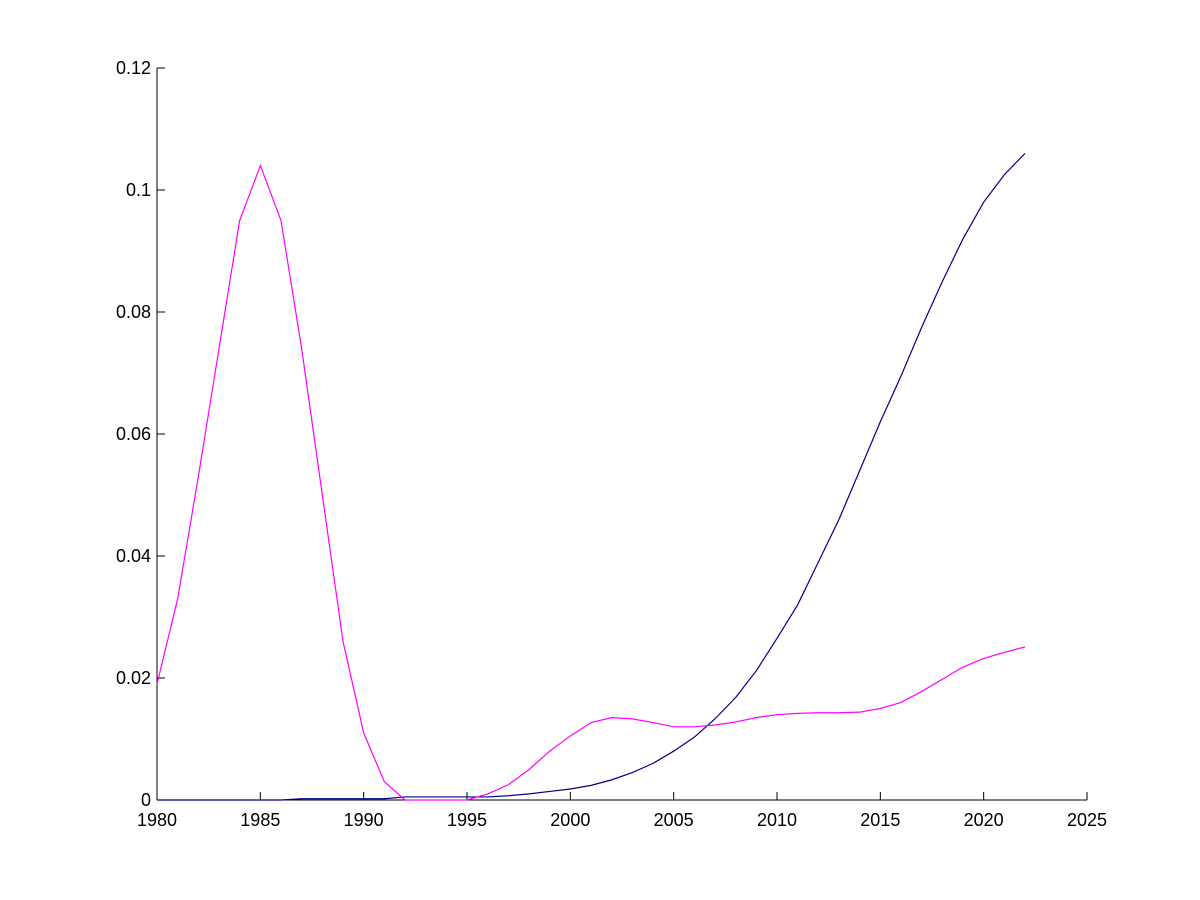  I want to click on y-tick-label: 0.1, so click(138, 190).